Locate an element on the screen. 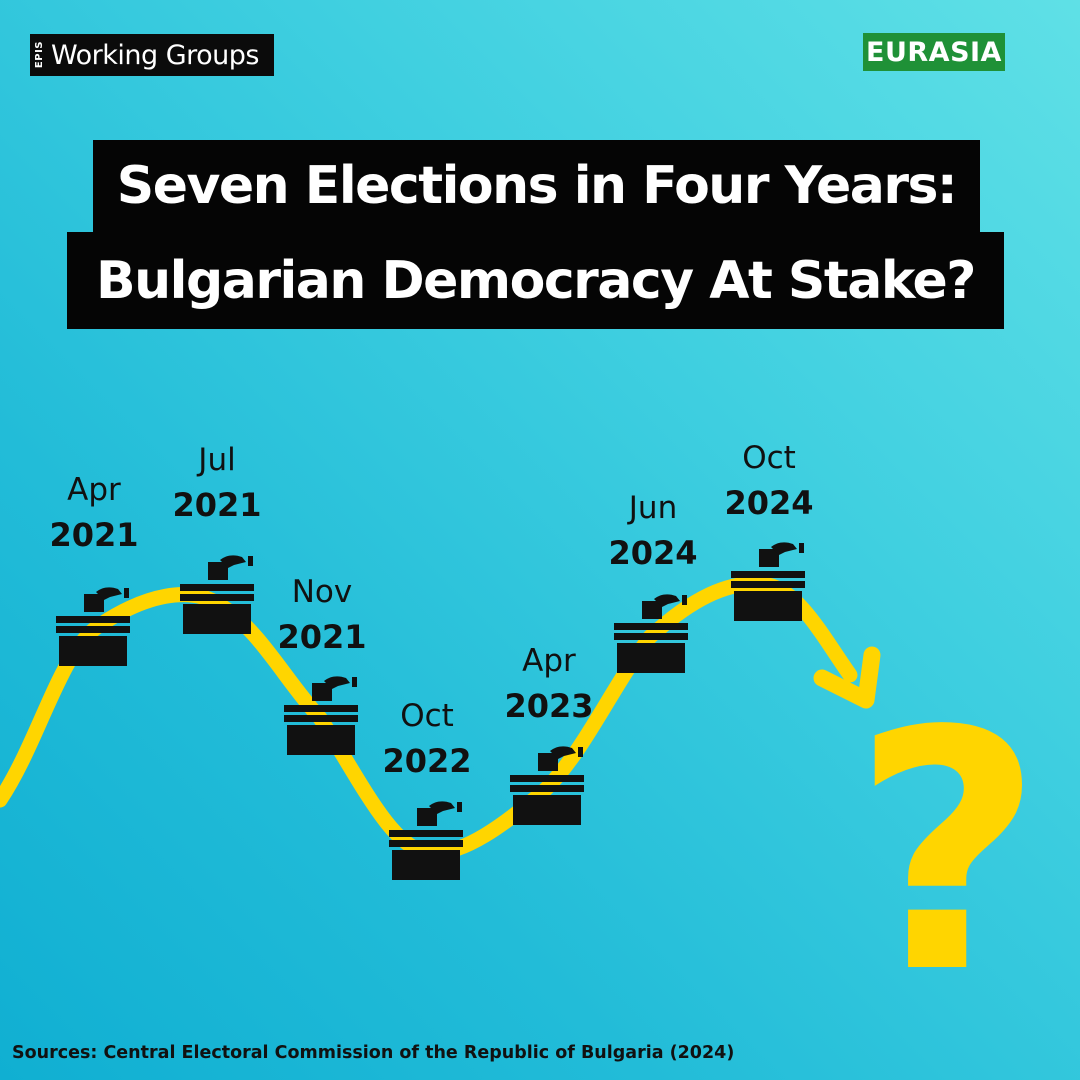 The width and height of the screenshot is (1080, 1080). question-mark: ? is located at coordinates (948, 853).